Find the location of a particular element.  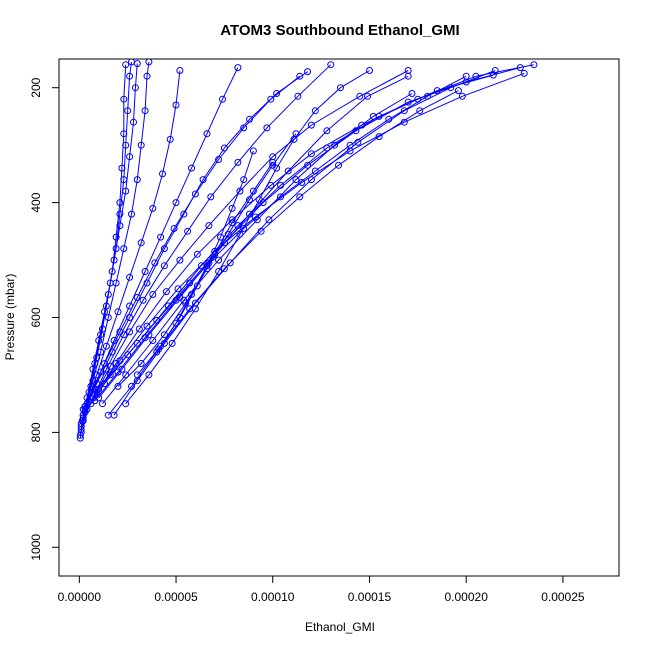

y-tick-label: 200 is located at coordinates (36, 87).